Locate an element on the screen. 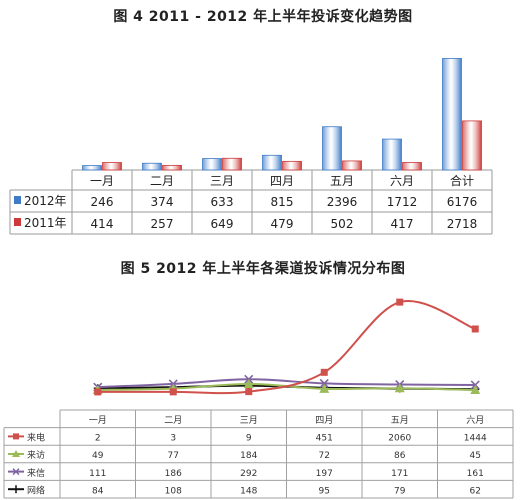  table-value: 95 is located at coordinates (324, 491).